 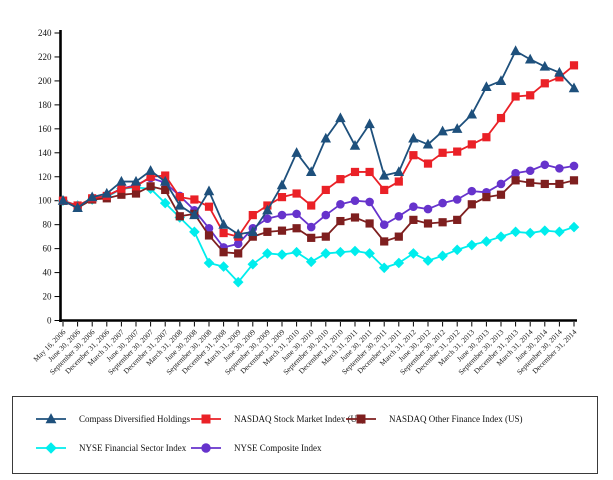 I want to click on y-tick-label: 0, so click(x=49, y=321).